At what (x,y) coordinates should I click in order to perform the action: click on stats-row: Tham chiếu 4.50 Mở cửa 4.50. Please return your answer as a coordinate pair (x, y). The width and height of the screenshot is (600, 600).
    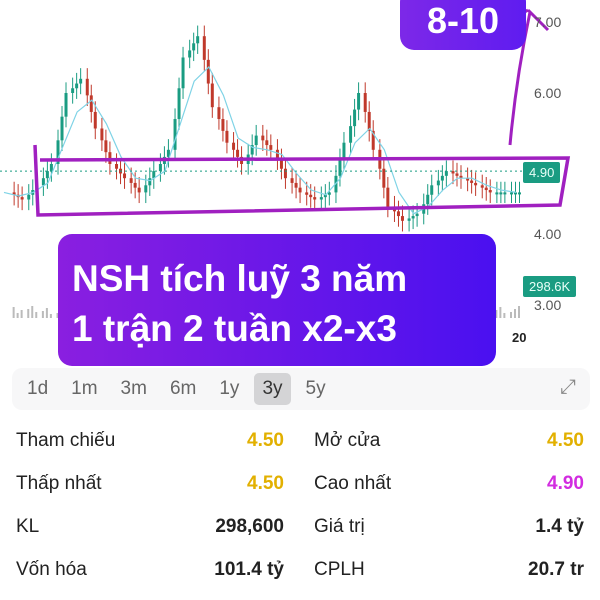
    Looking at the image, I should click on (300, 450).